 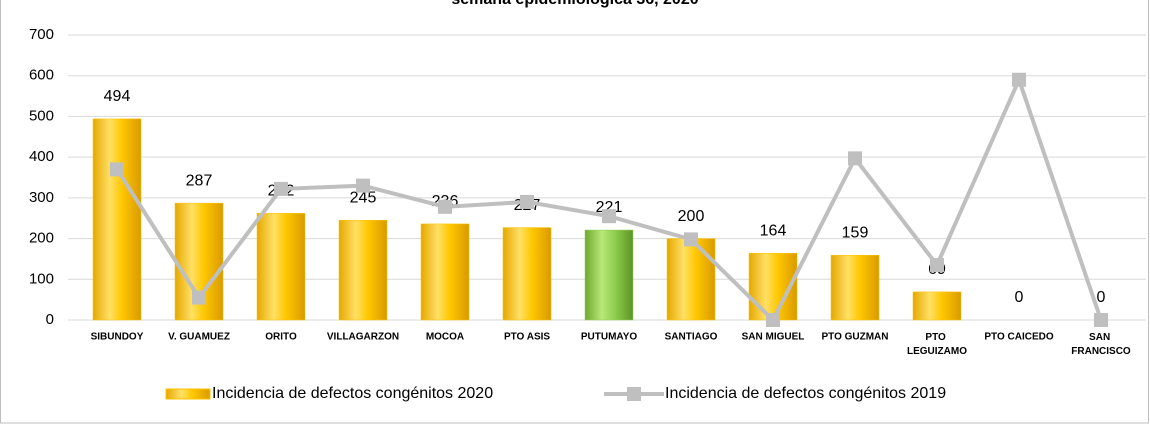 I want to click on x-tick-label: V. GUAMUEZ, so click(x=199, y=337).